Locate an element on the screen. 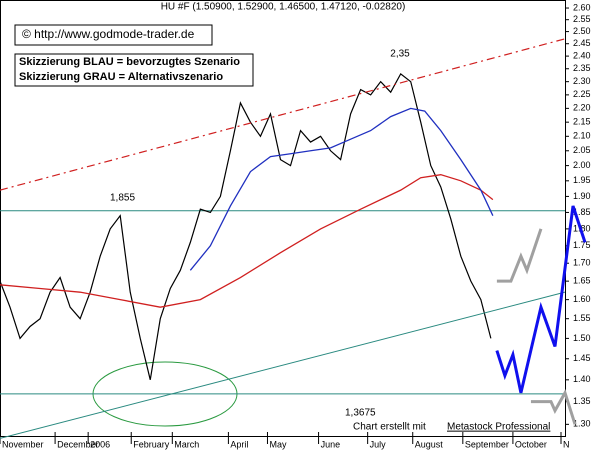  credit: Chart erstellt mit is located at coordinates (389, 427).